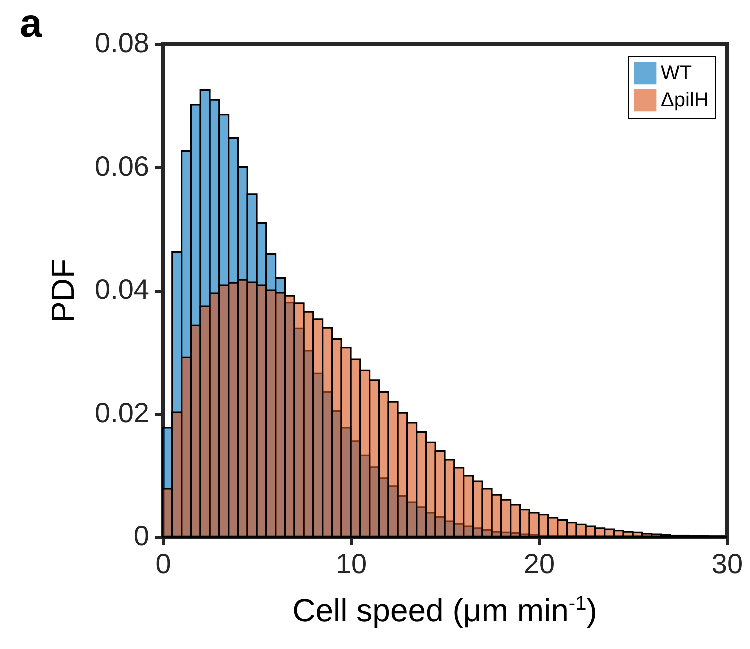 The width and height of the screenshot is (750, 649). What do you see at coordinates (728, 564) in the screenshot?
I see `x-tick-label: 30` at bounding box center [728, 564].